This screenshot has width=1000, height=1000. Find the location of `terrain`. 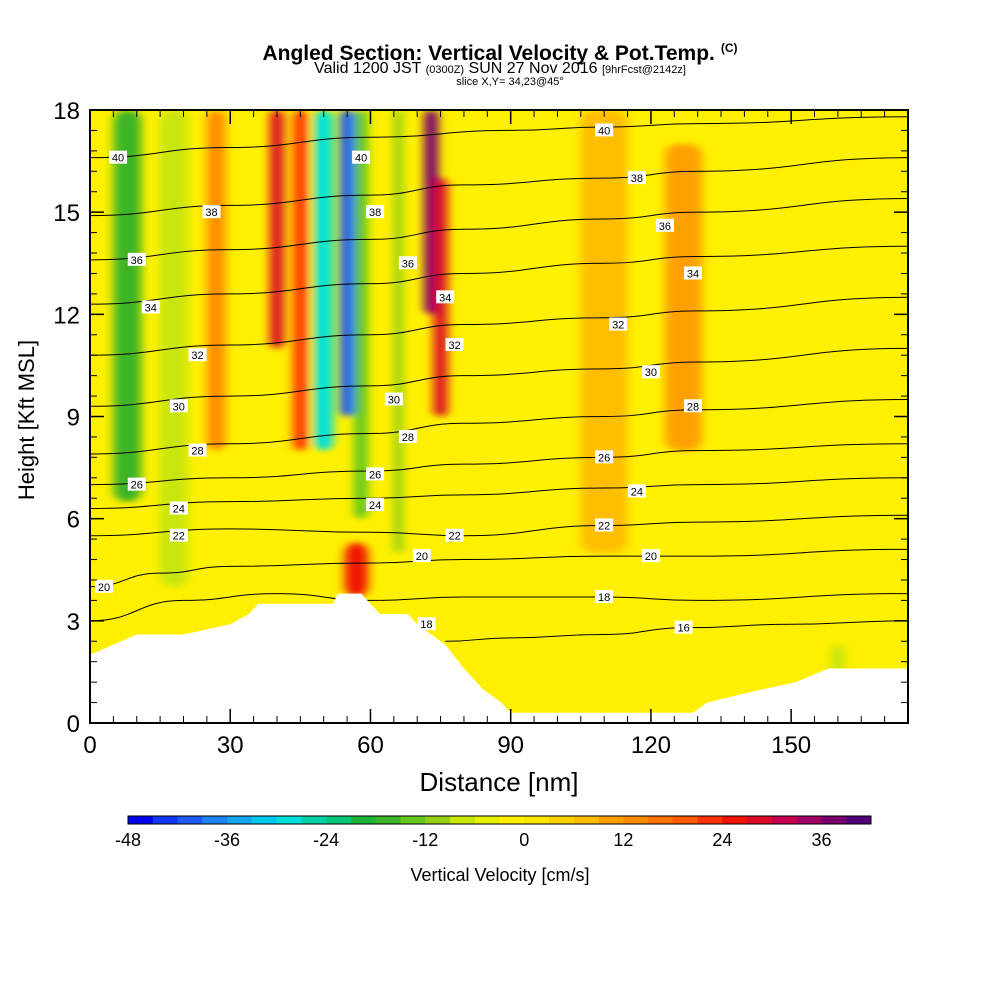

terrain is located at coordinates (499, 658).